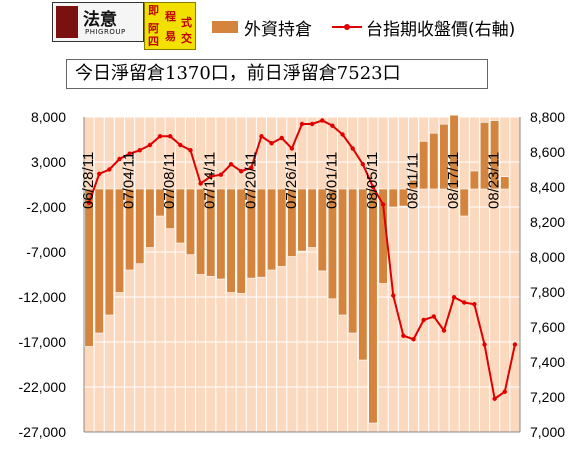  Describe the element at coordinates (547, 292) in the screenshot. I see `right-tick-label: 7,800` at that location.